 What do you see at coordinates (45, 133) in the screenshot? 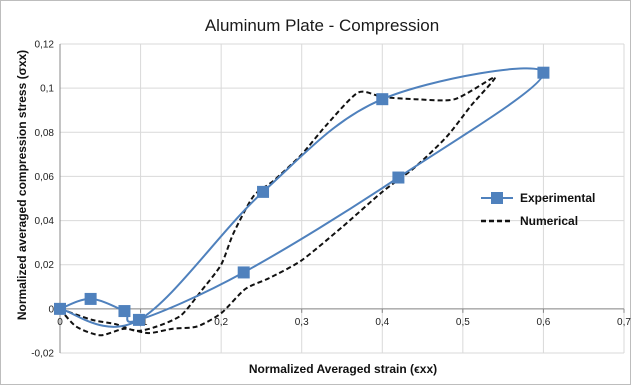
I see `y-tick-label: 0,08` at bounding box center [45, 133].